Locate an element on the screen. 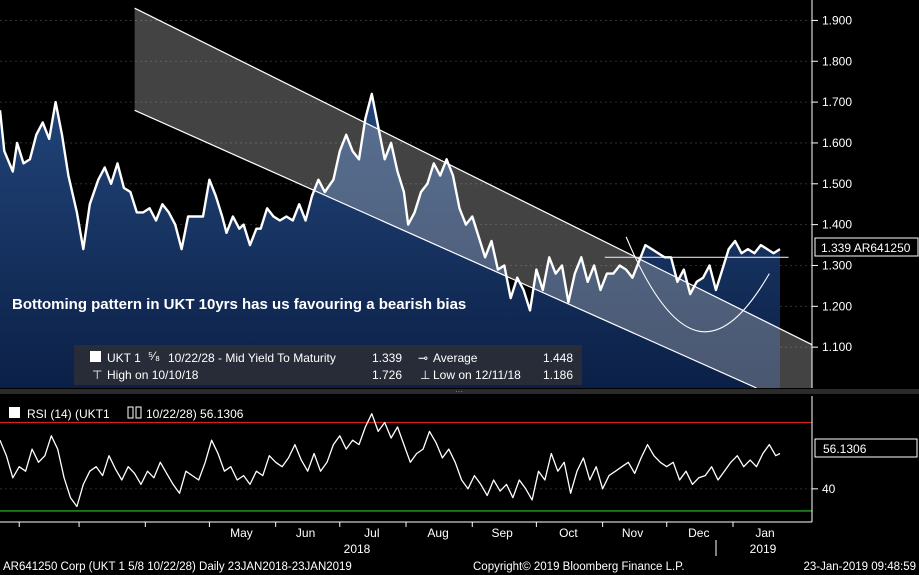 The width and height of the screenshot is (919, 575). price-y-tick-label: 1.700 is located at coordinates (837, 102).